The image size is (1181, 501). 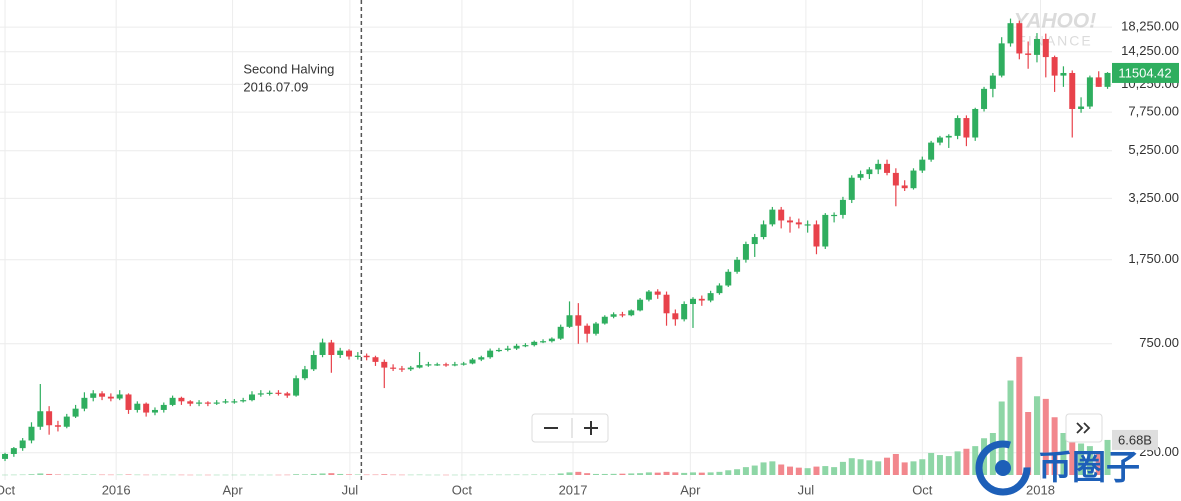 I want to click on y-tick-label: 1,750.00, so click(x=1153, y=258).